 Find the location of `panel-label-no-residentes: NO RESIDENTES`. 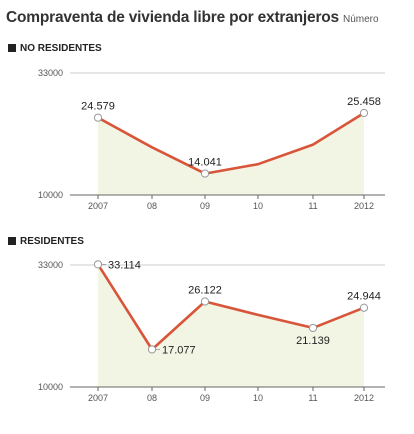

panel-label-no-residentes: NO RESIDENTES is located at coordinates (55, 48).